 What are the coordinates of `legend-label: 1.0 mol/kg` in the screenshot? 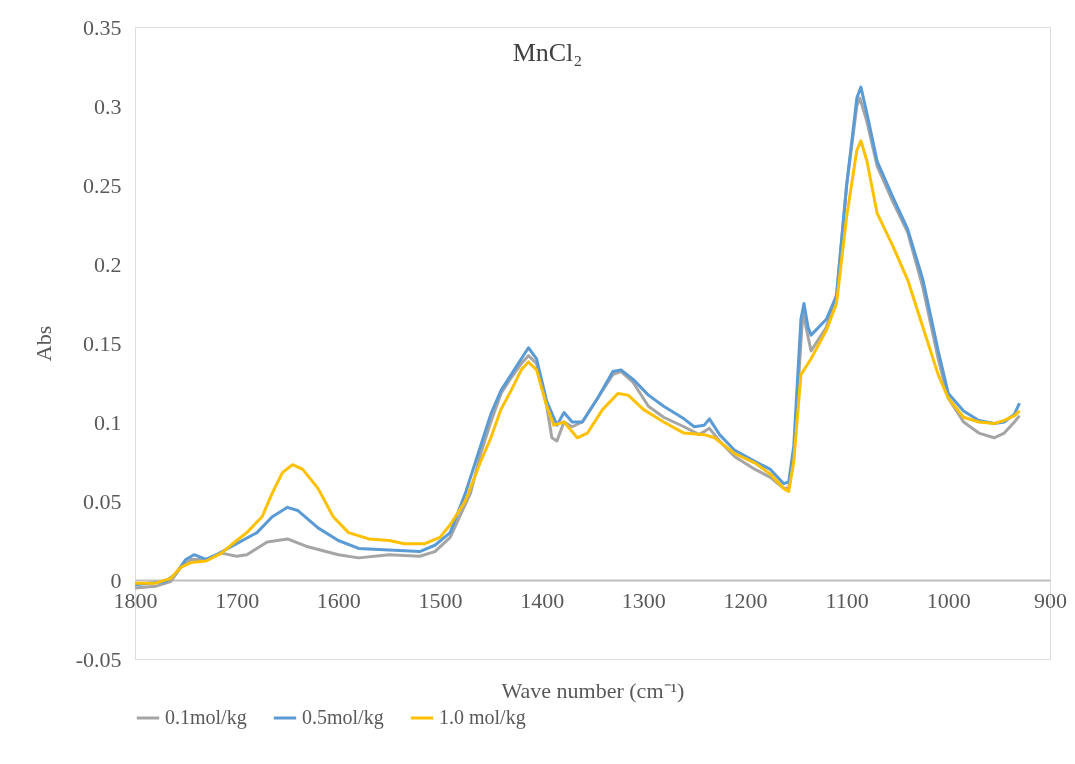 It's located at (482, 717).